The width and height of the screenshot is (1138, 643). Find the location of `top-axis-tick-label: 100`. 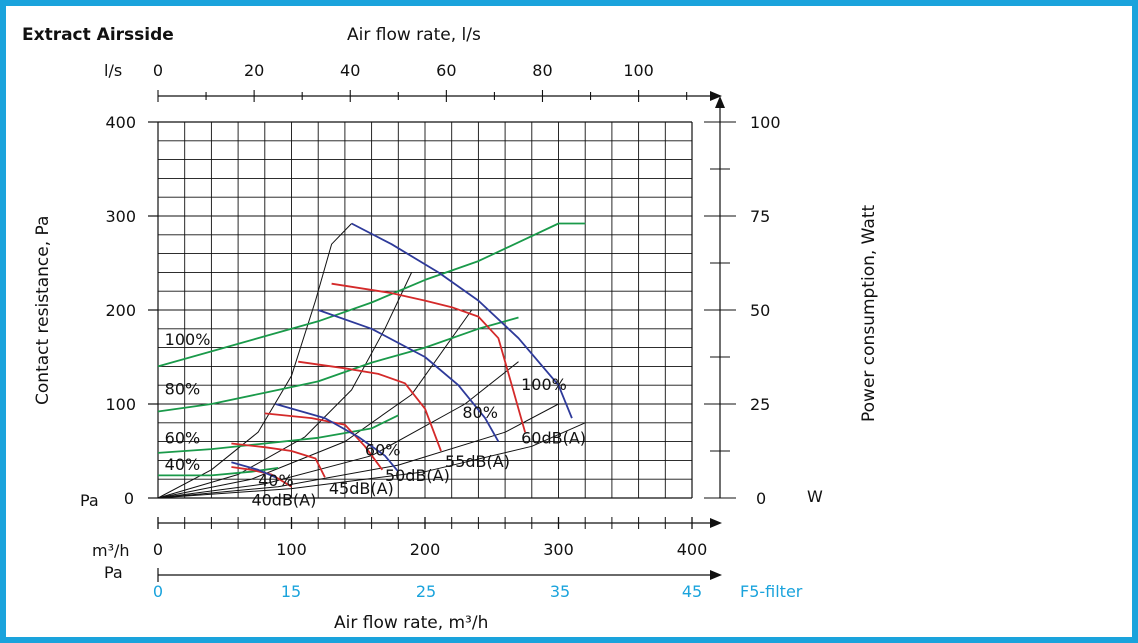

top-axis-tick-label: 100 is located at coordinates (638, 70).